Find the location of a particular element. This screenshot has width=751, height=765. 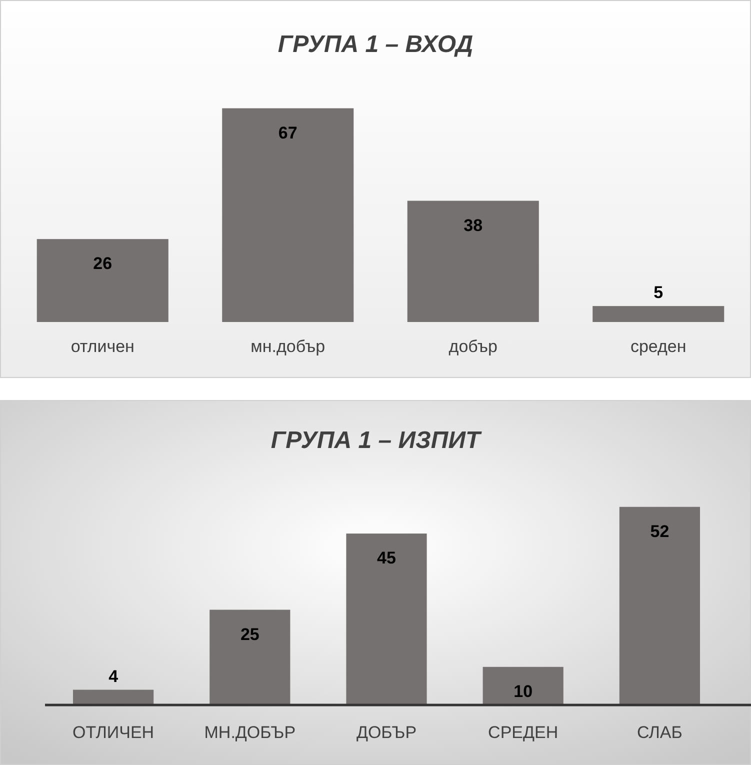

x-tick-label: СЛАБ is located at coordinates (659, 732).